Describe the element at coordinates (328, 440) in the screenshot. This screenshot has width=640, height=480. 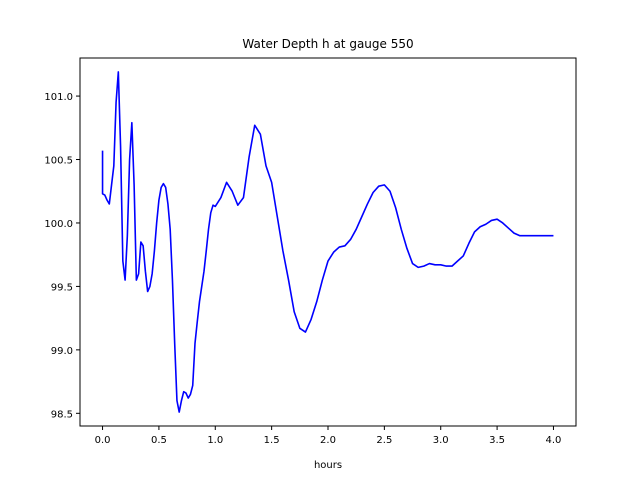
I see `x-tick-label: 2.0` at that location.